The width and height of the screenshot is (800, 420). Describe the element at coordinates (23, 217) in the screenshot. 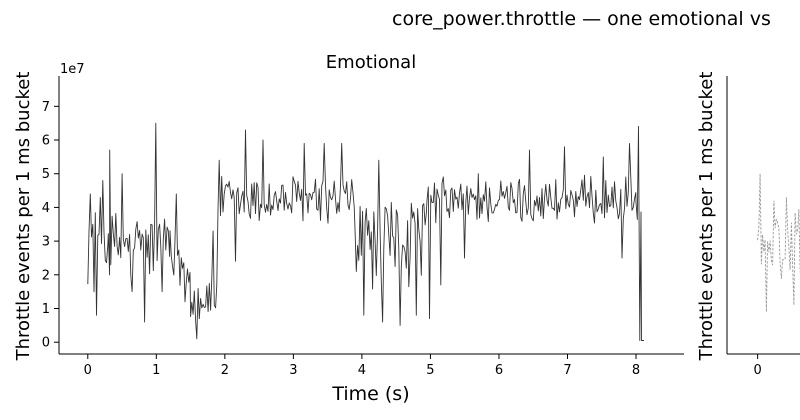

I see `y-axis-label: Throttle events per 1 ms bucket` at that location.